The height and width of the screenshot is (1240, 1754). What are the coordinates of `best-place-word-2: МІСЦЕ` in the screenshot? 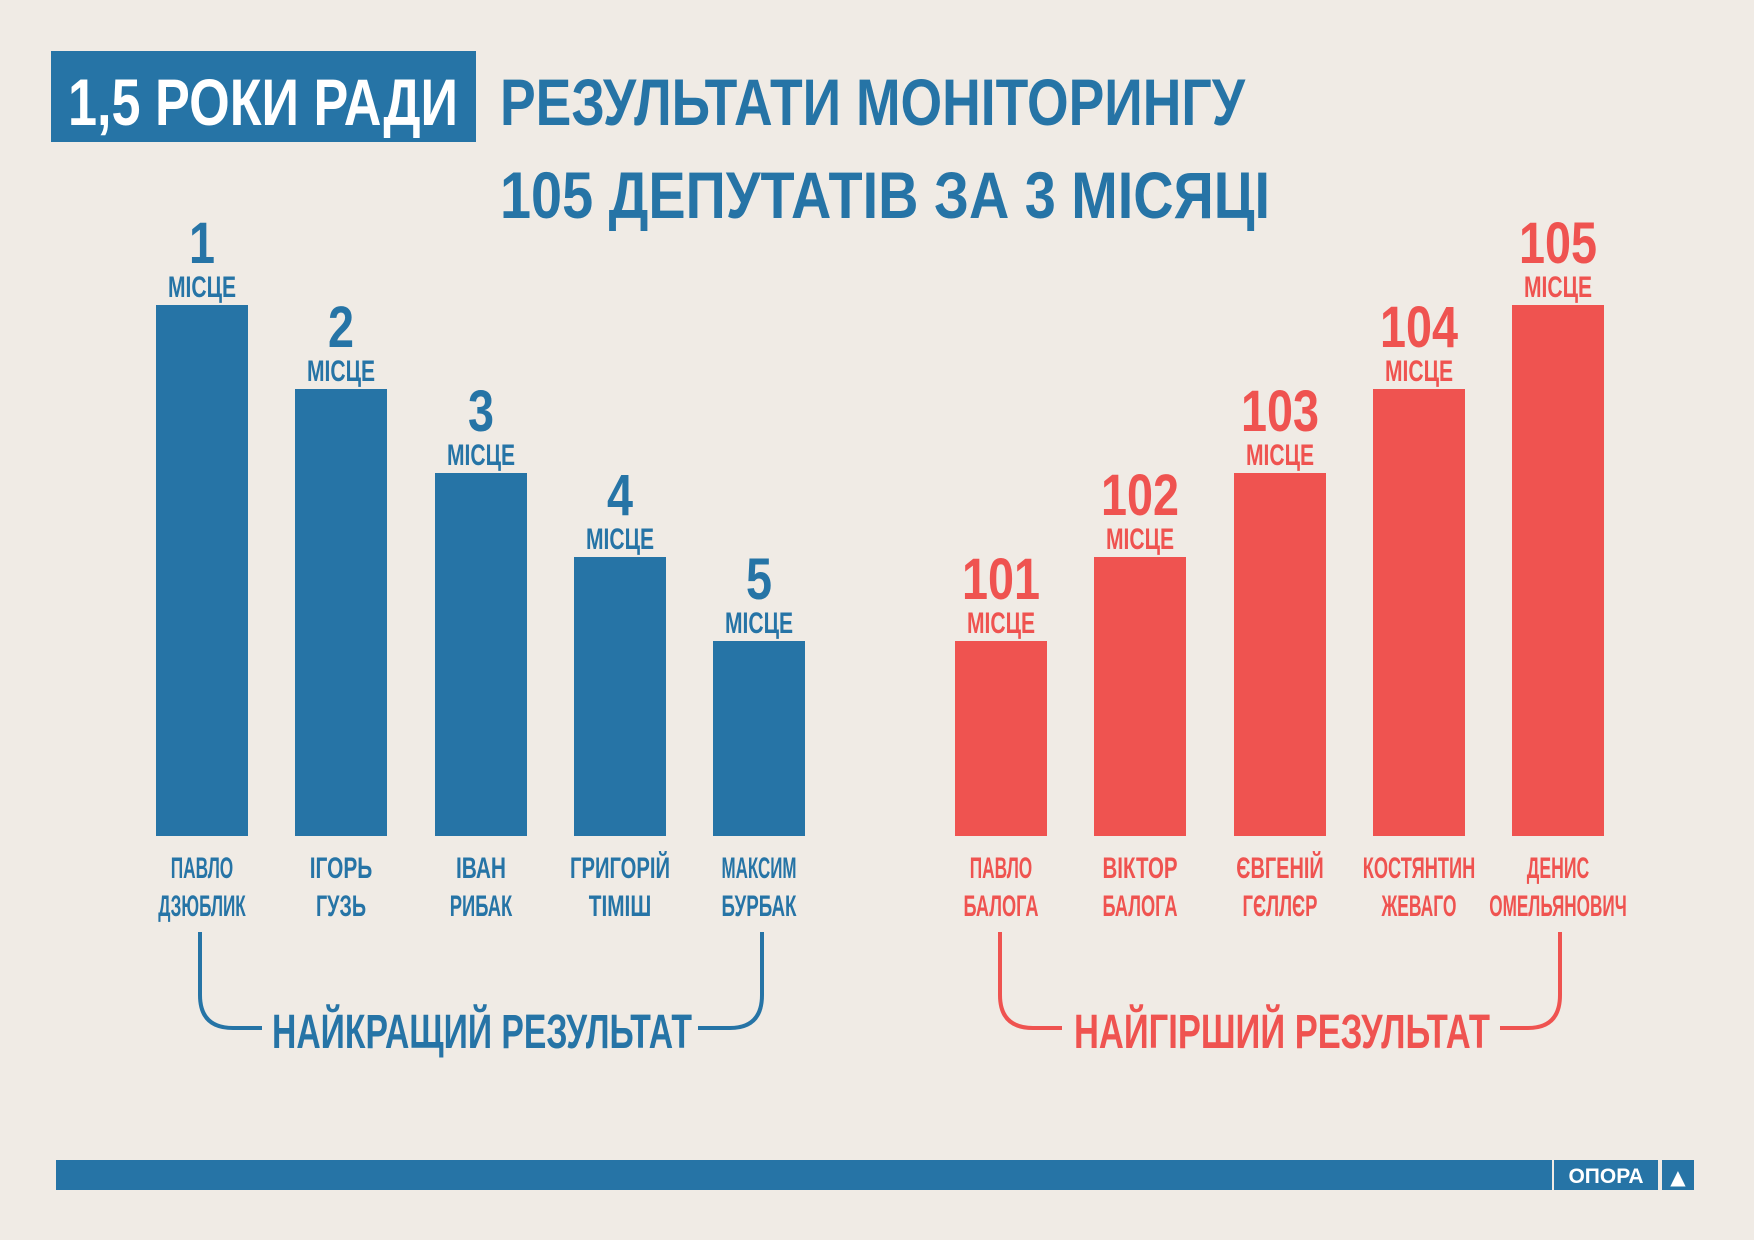 It's located at (341, 371).